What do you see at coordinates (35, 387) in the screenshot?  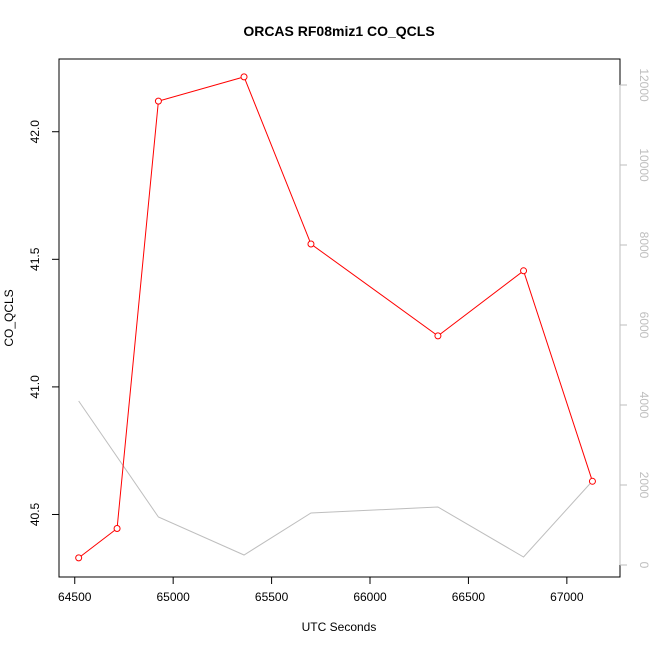 I see `y-tick-label: 41.0` at bounding box center [35, 387].